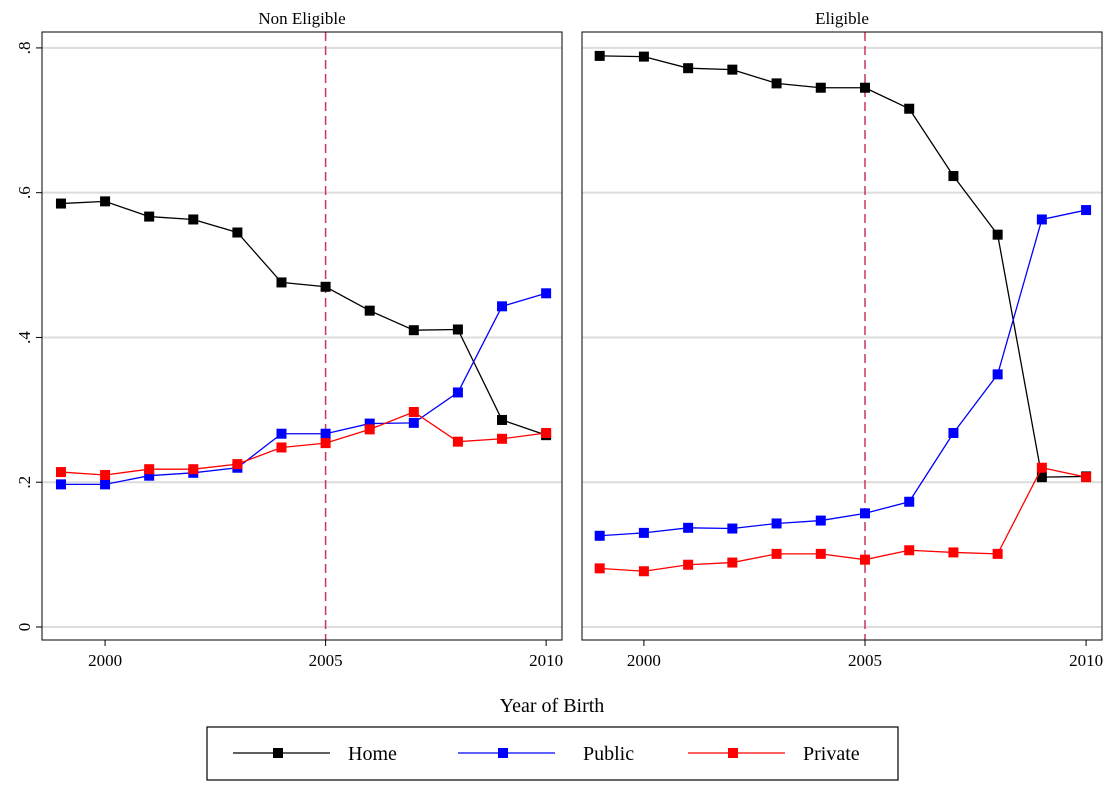  What do you see at coordinates (24, 48) in the screenshot?
I see `y-tick-label: .8` at bounding box center [24, 48].